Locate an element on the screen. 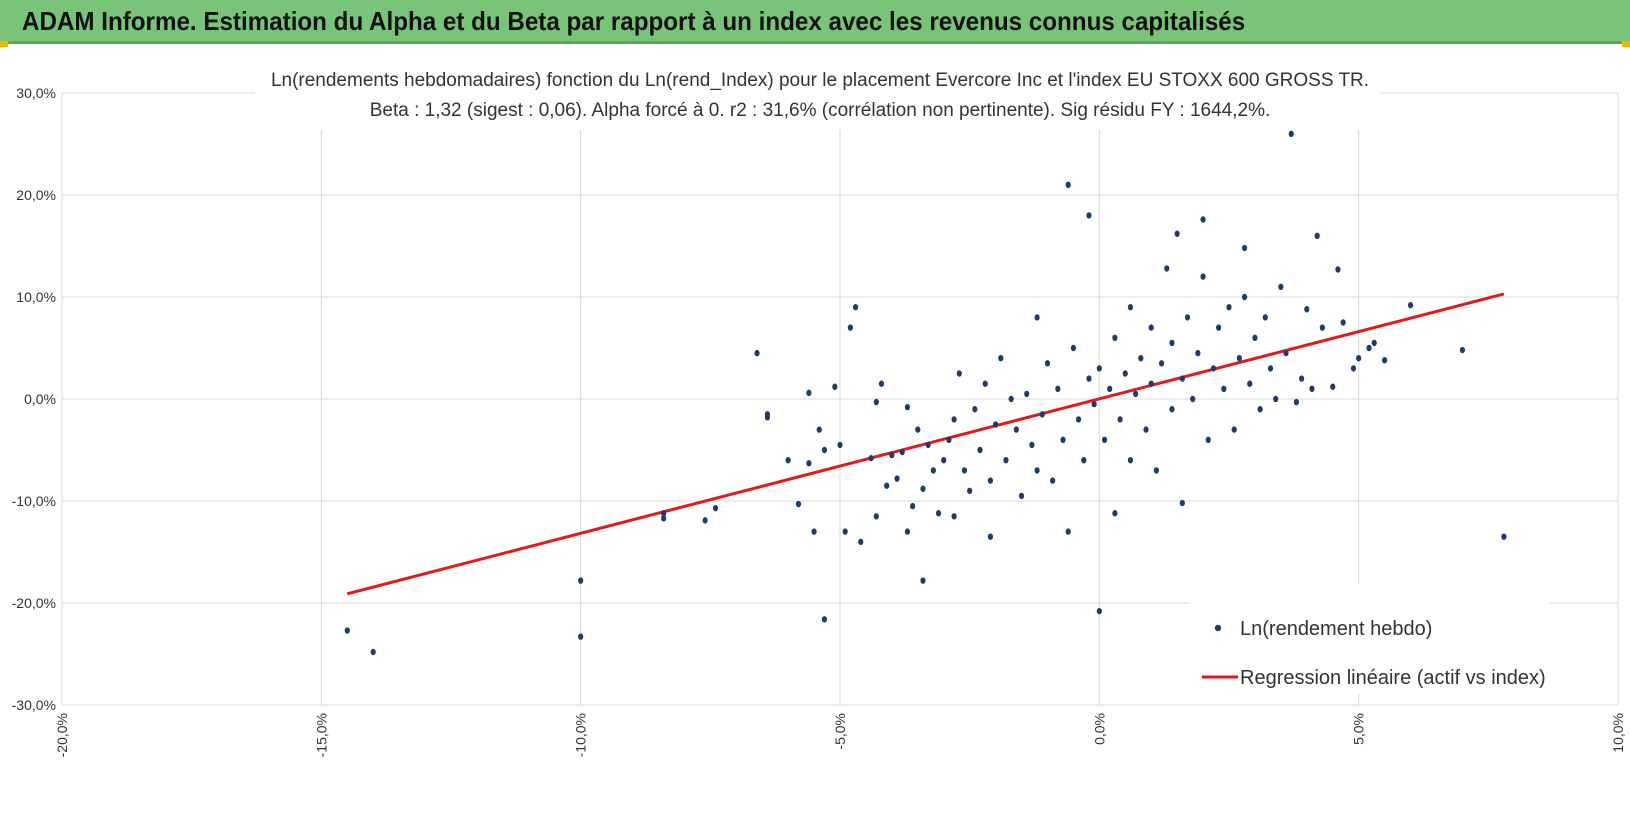 The height and width of the screenshot is (816, 1630). y-tick-label: 10,0% is located at coordinates (36, 297).